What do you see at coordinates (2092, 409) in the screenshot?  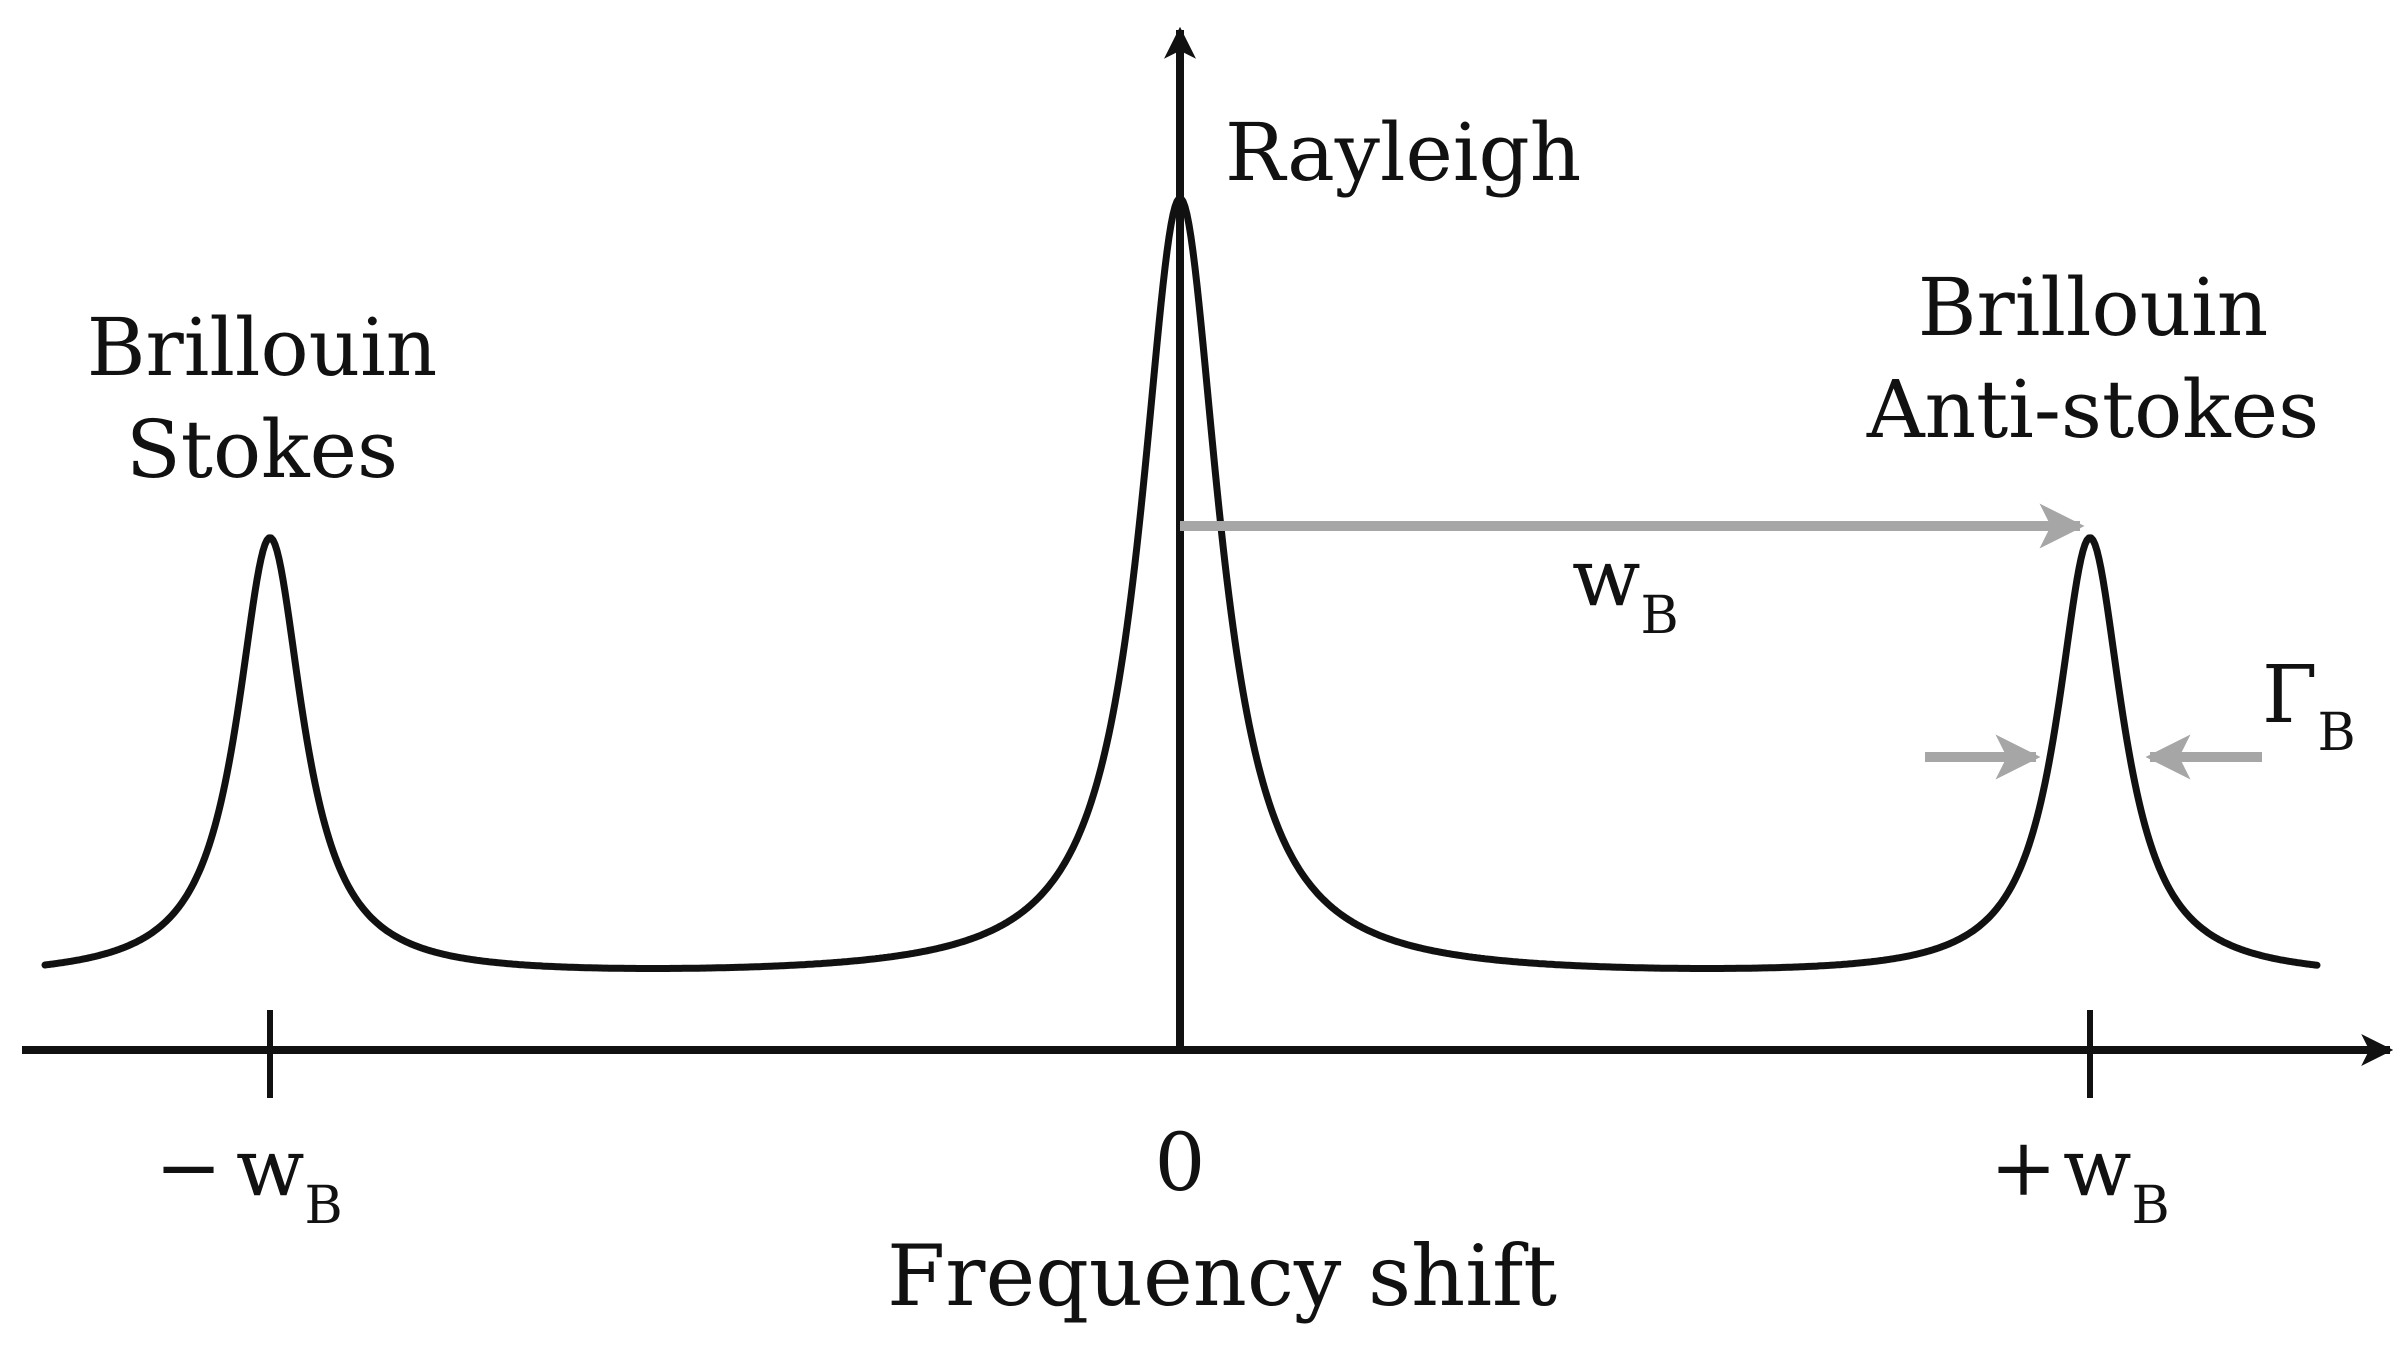 I see `antistokes-label-line2: Anti-stokes` at bounding box center [2092, 409].